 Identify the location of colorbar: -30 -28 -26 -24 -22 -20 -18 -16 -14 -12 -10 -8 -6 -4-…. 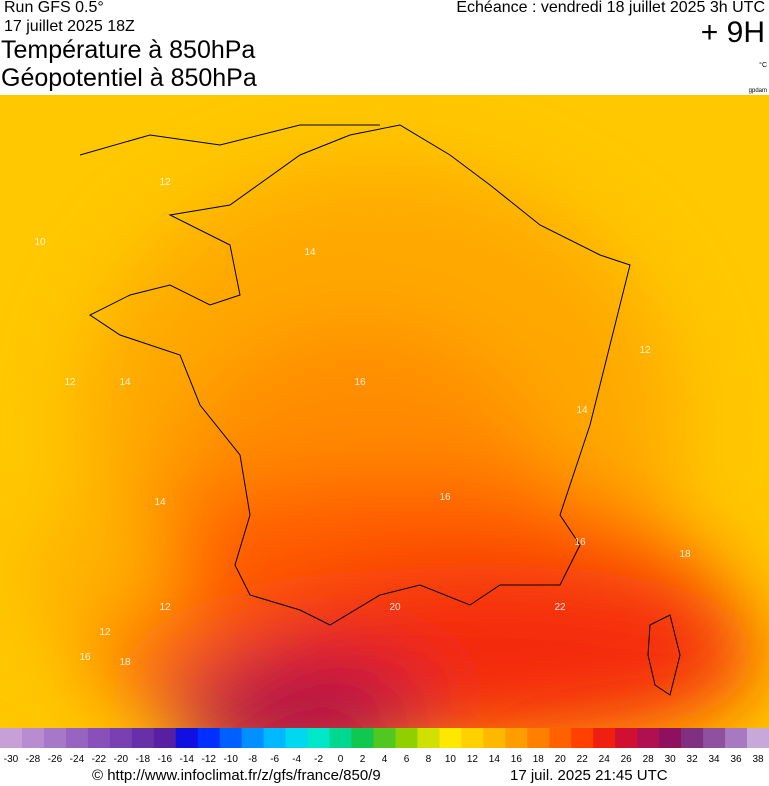
(384, 746).